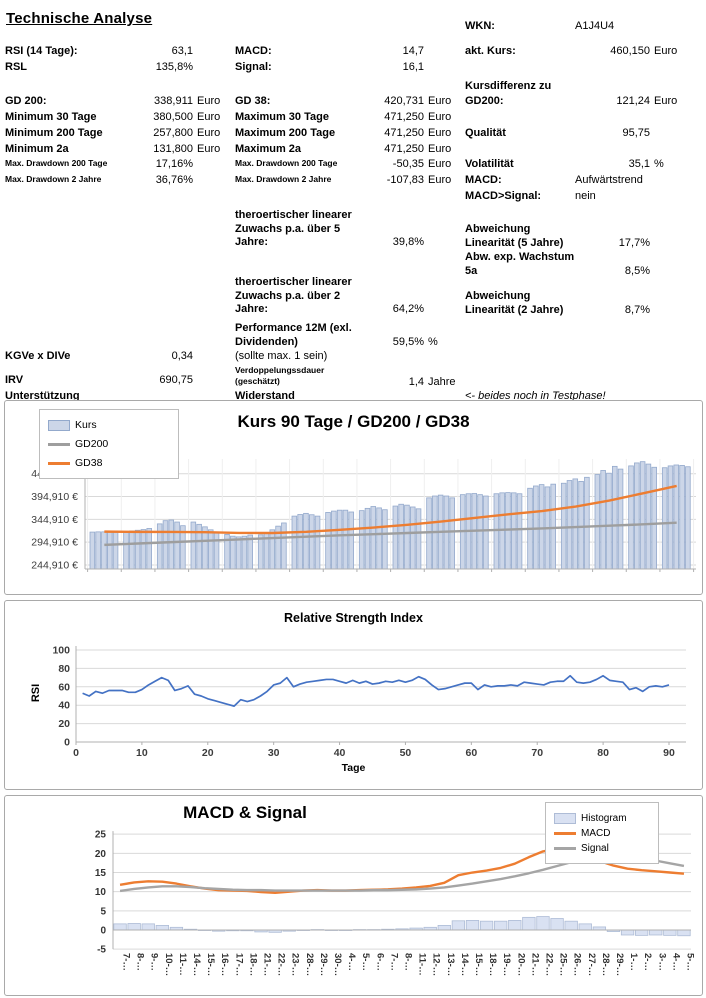  I want to click on y-tick-label: 100, so click(61, 651).